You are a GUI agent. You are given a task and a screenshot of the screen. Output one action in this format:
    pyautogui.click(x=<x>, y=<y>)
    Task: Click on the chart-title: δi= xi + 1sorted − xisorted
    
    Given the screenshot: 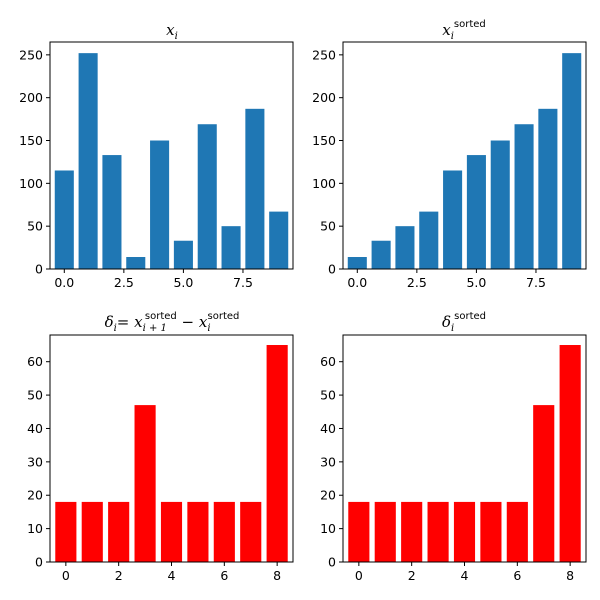 What is the action you would take?
    pyautogui.click(x=172, y=322)
    